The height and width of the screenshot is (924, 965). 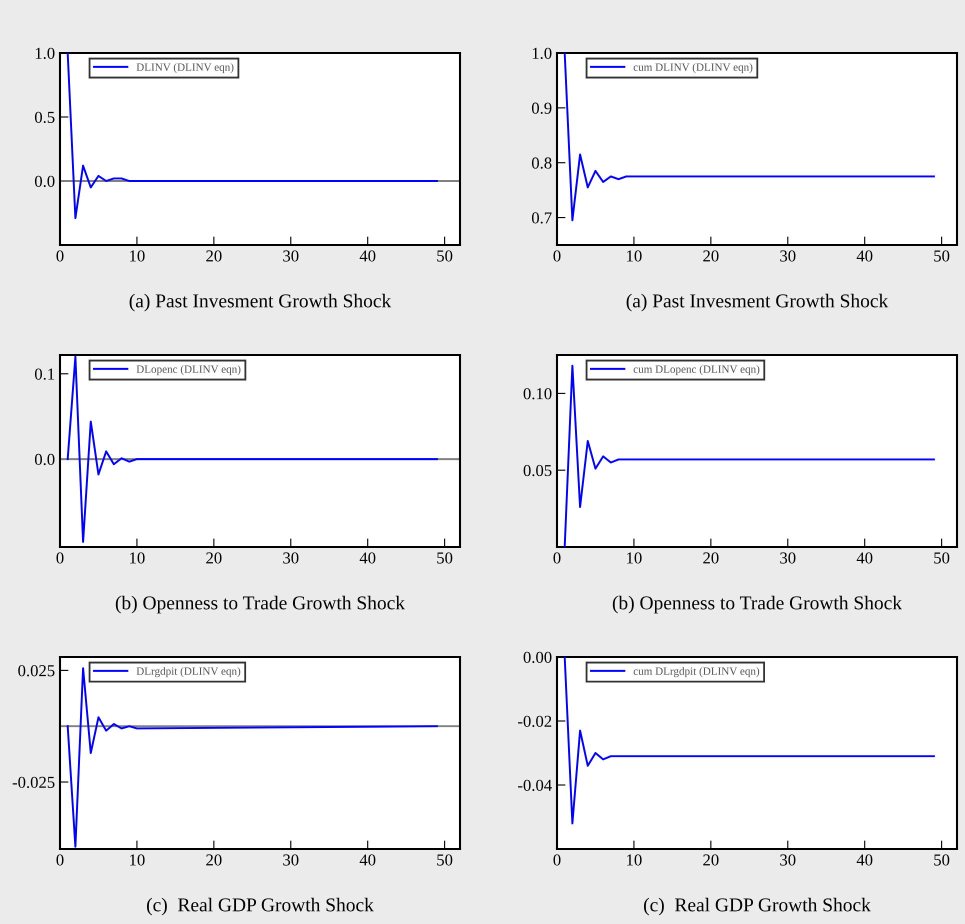 I want to click on legend-label: DLrgdpit (DLINV eqn), so click(x=188, y=672).